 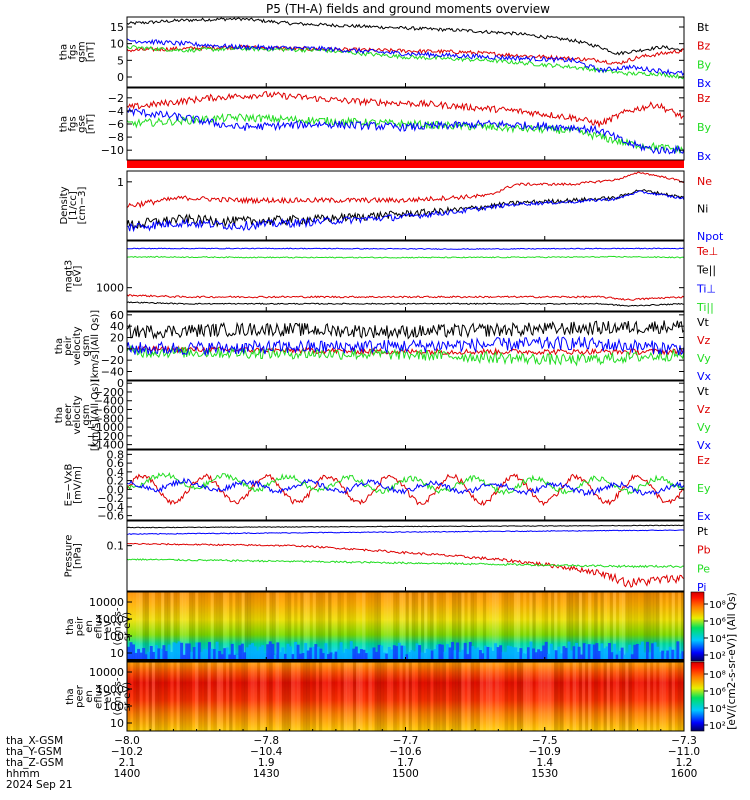 What do you see at coordinates (89, 696) in the screenshot?
I see `y-axis-label: en` at bounding box center [89, 696].